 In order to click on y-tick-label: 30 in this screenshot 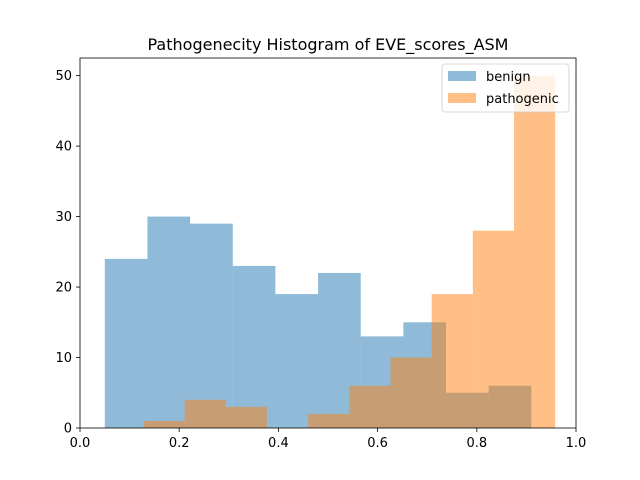, I will do `click(63, 217)`.